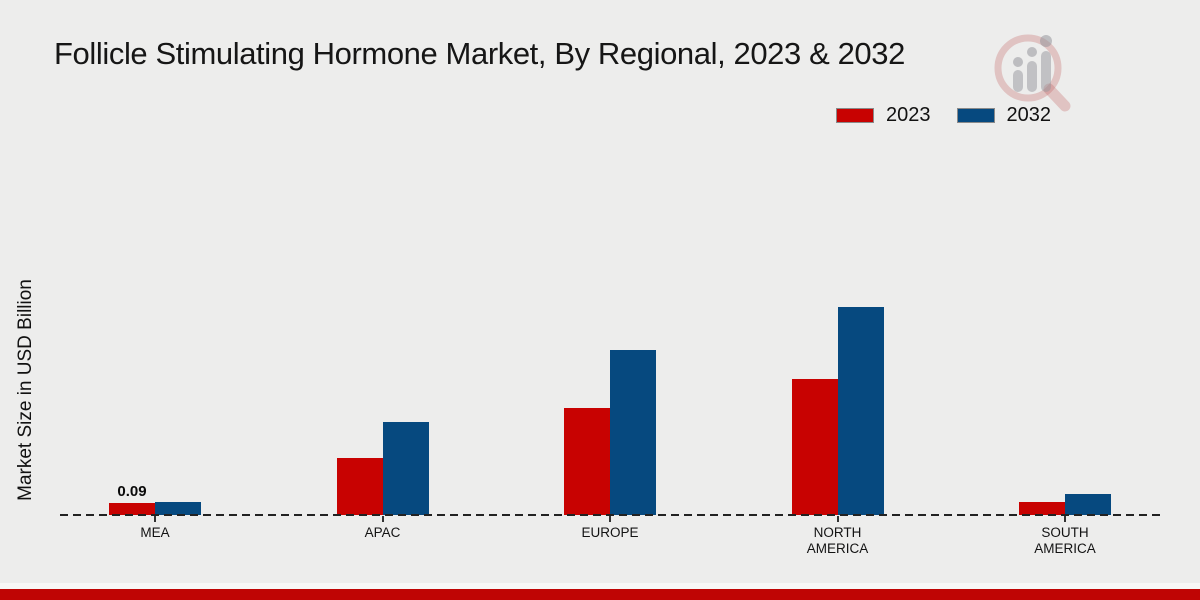 This screenshot has height=600, width=1200. I want to click on x-axis-category-label: EUROPE, so click(610, 532).